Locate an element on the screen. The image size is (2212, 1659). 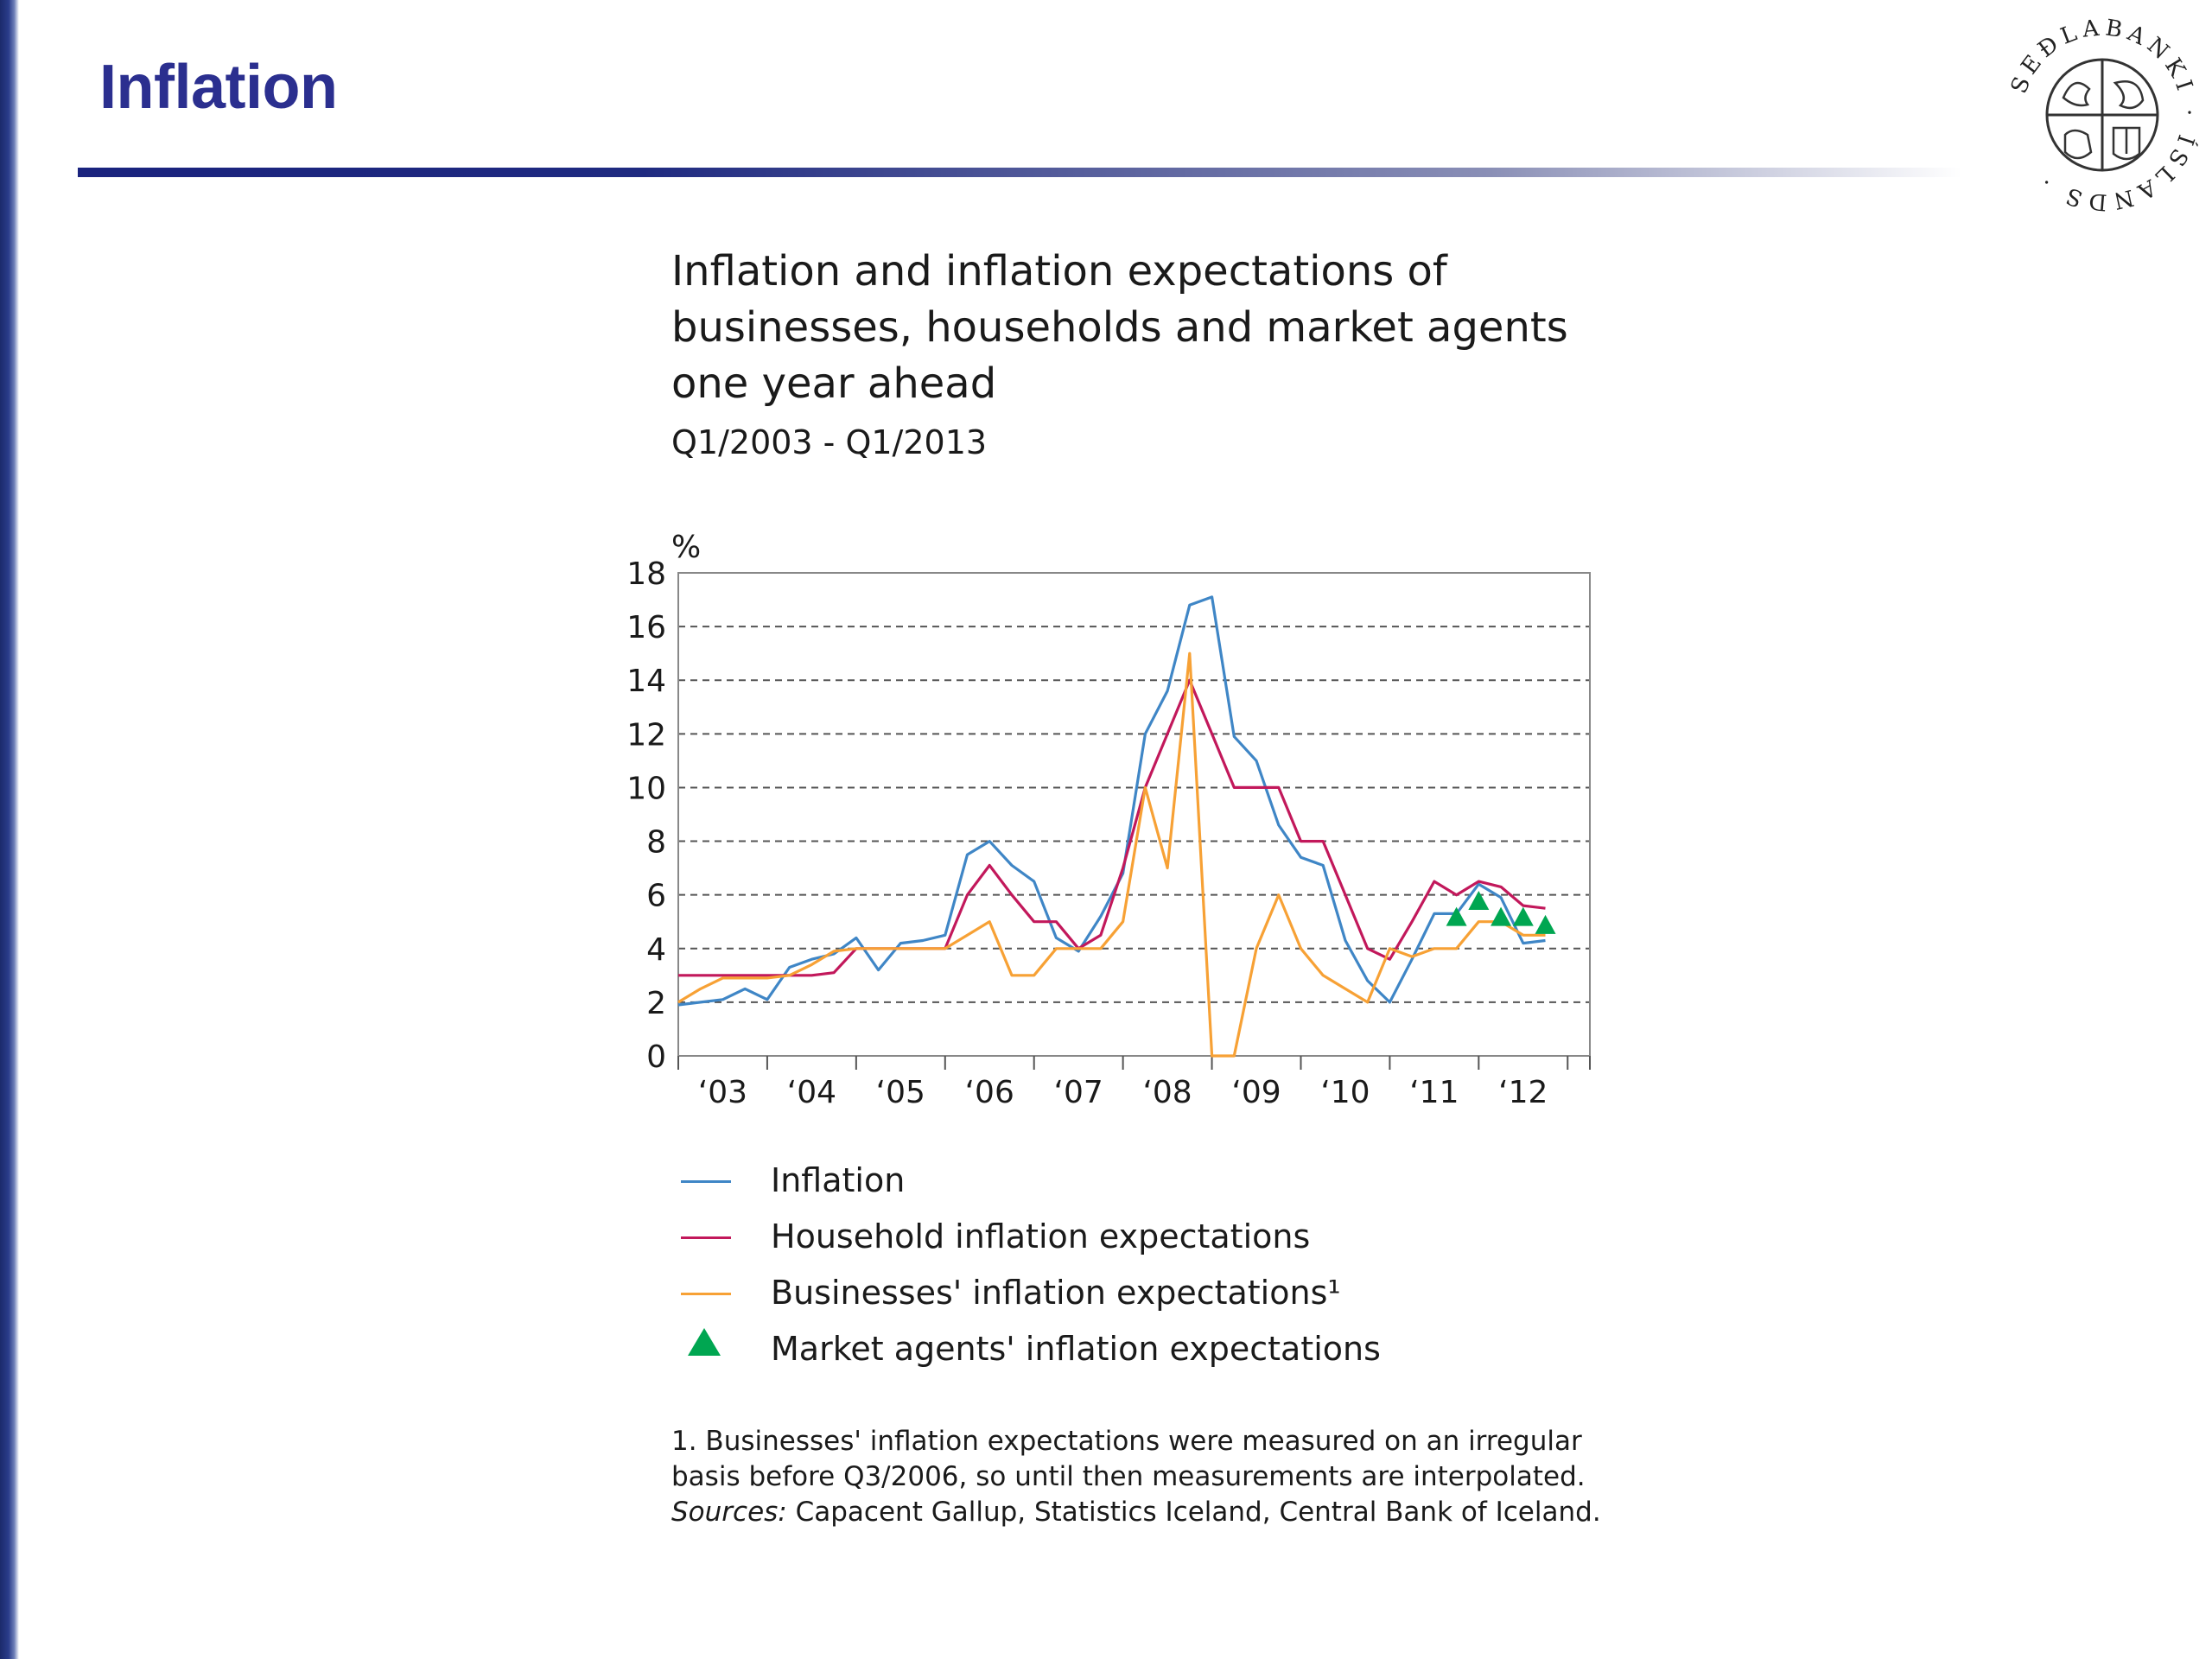
legend-label: Inflation is located at coordinates (838, 1180).